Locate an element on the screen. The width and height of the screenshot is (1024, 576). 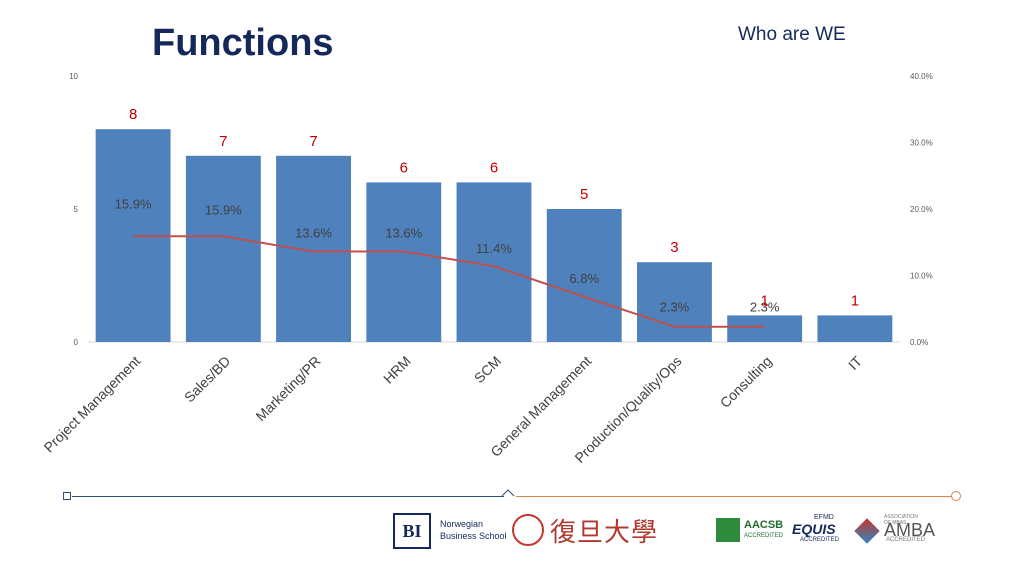
y2-tick-label: 40.0% is located at coordinates (921, 76).